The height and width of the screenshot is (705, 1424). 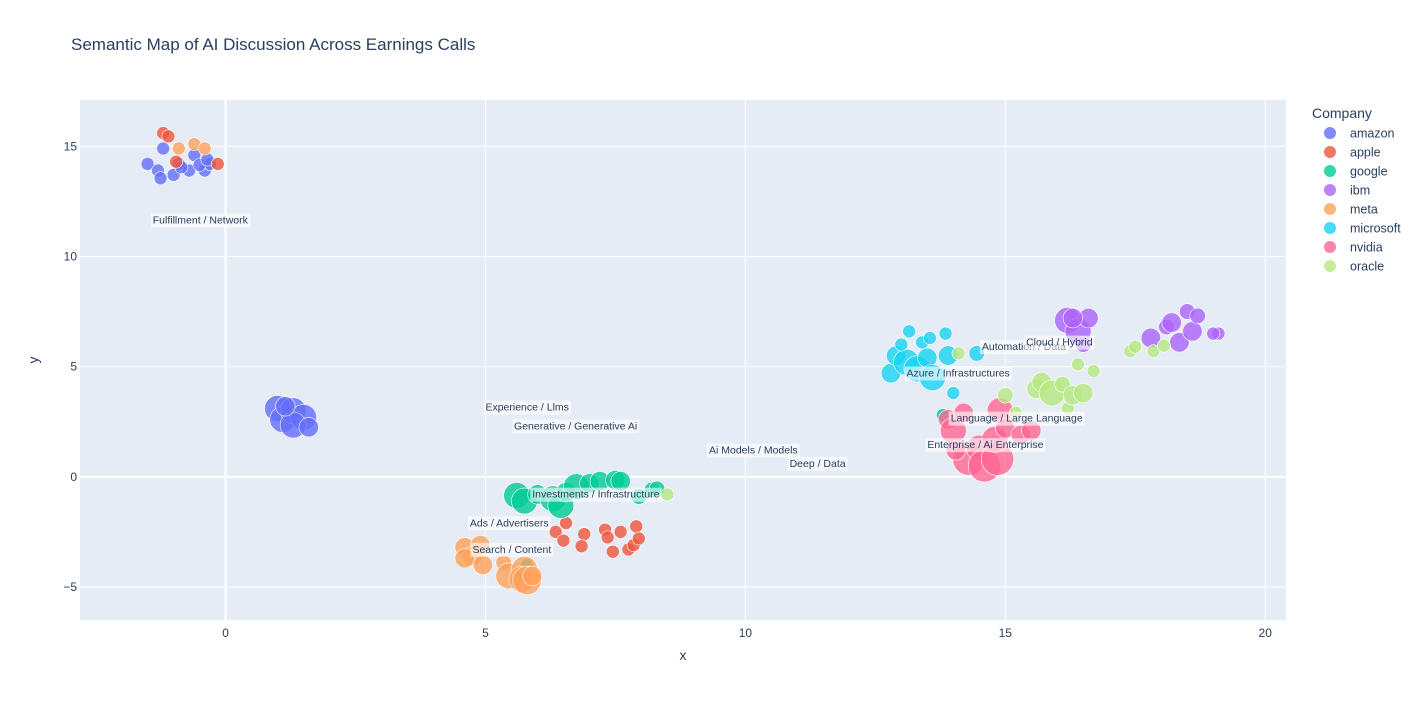 I want to click on annotation: Search / Content, so click(x=512, y=549).